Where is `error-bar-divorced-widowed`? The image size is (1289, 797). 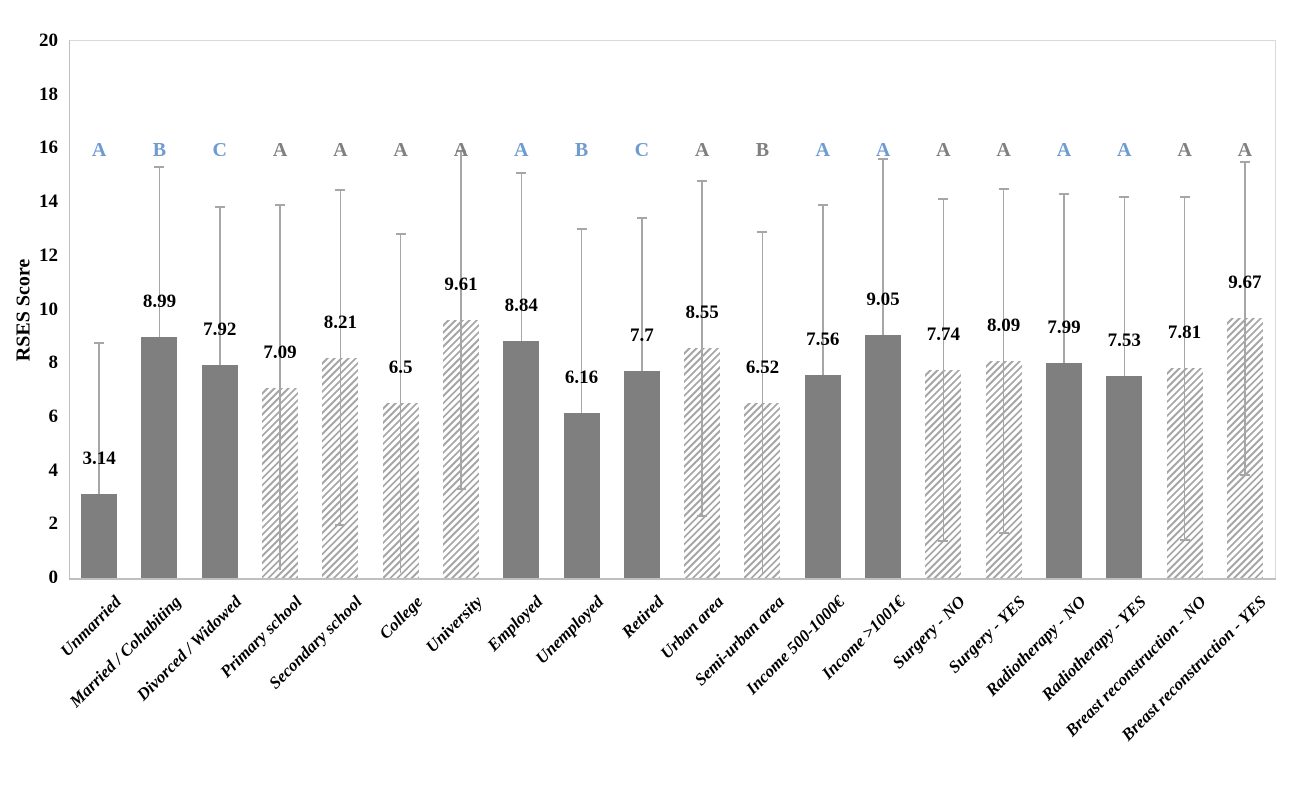
error-bar-divorced-widowed is located at coordinates (220, 286).